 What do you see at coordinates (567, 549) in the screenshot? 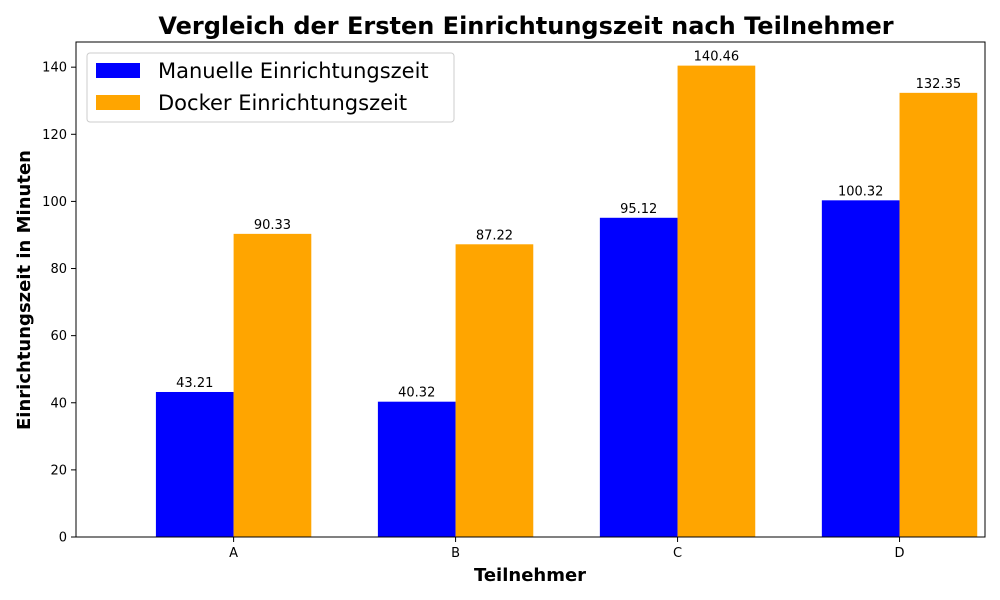
I see `x-axis: A B C D` at bounding box center [567, 549].